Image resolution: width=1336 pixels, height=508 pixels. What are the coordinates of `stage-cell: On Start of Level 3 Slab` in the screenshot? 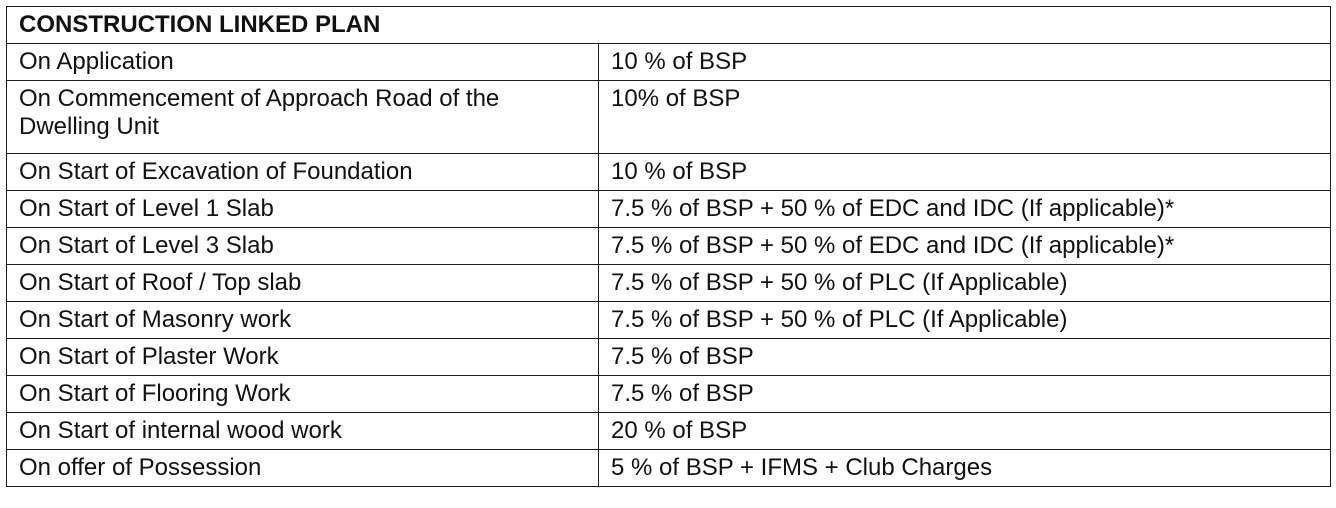 It's located at (302, 246).